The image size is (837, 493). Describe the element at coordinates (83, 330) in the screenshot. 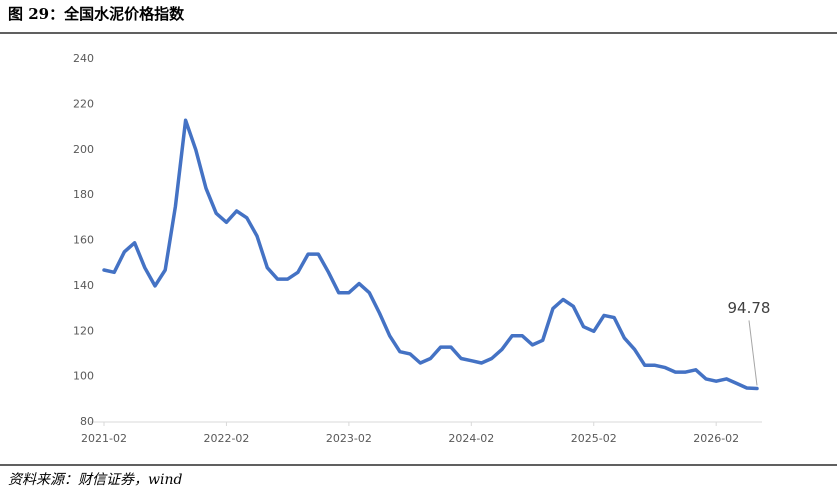

I see `y-tick-label: 120` at that location.